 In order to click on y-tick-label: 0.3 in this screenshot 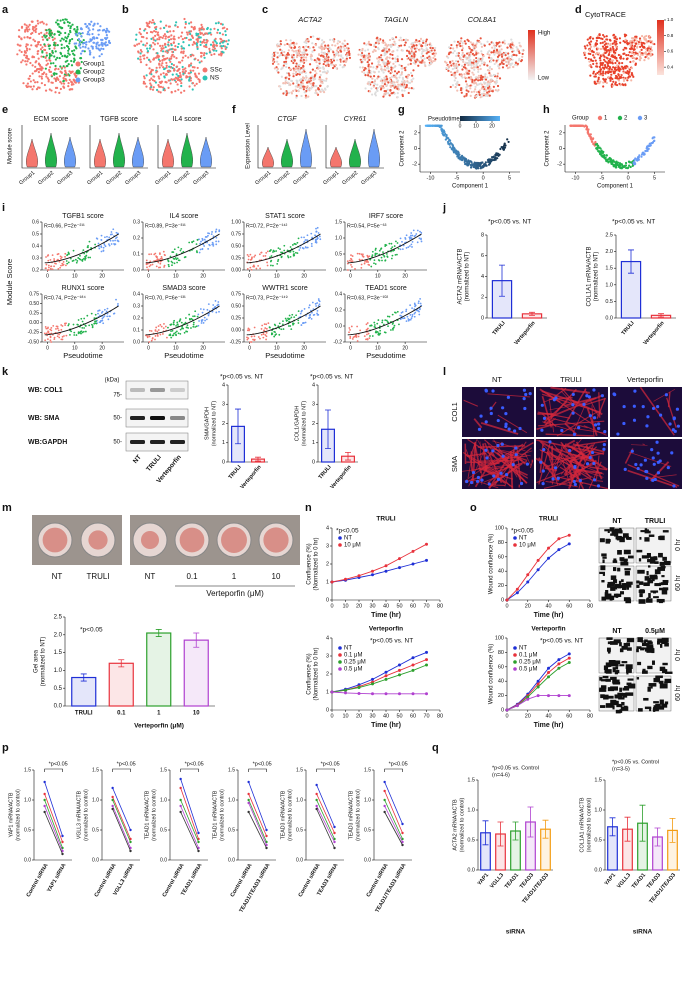, I will do `click(35, 258)`.